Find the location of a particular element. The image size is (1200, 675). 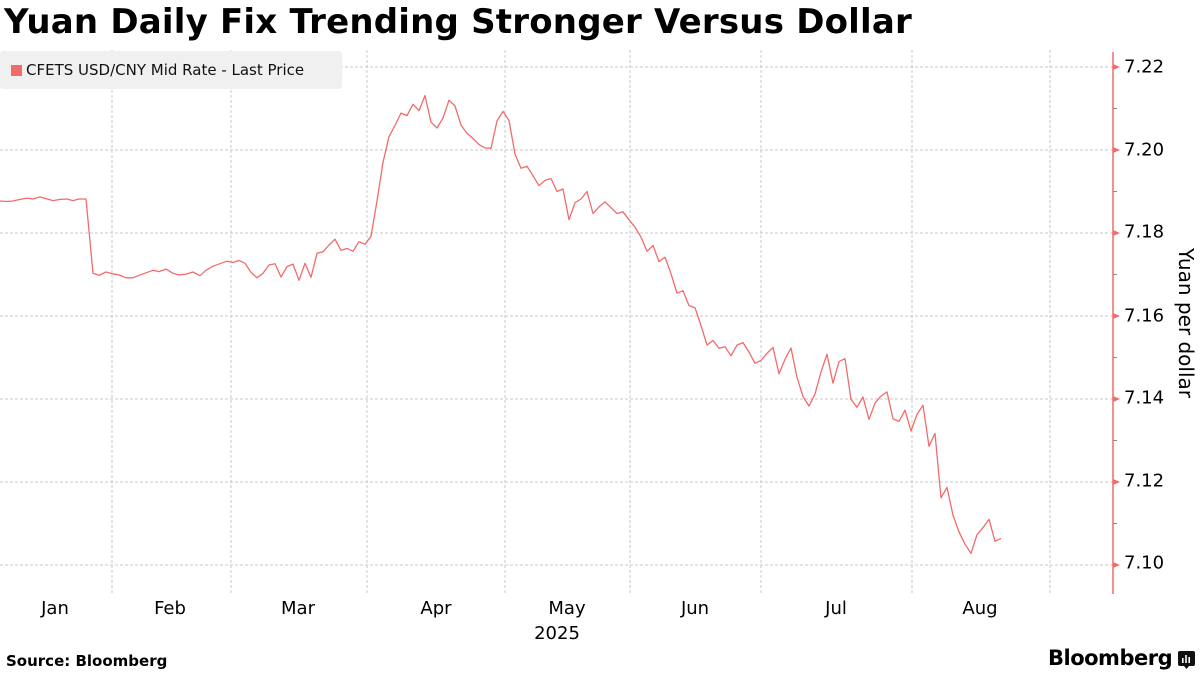

x-tick-label: Feb is located at coordinates (170, 608).